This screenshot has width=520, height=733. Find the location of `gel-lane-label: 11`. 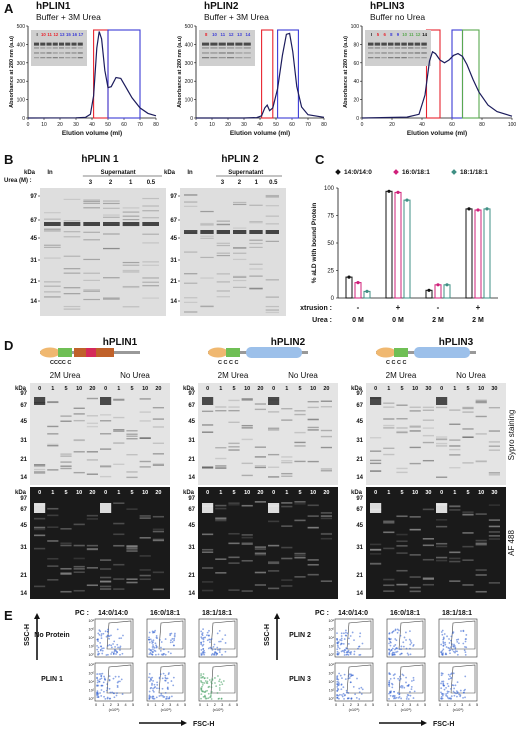

gel-lane-label: 11 is located at coordinates (411, 34).